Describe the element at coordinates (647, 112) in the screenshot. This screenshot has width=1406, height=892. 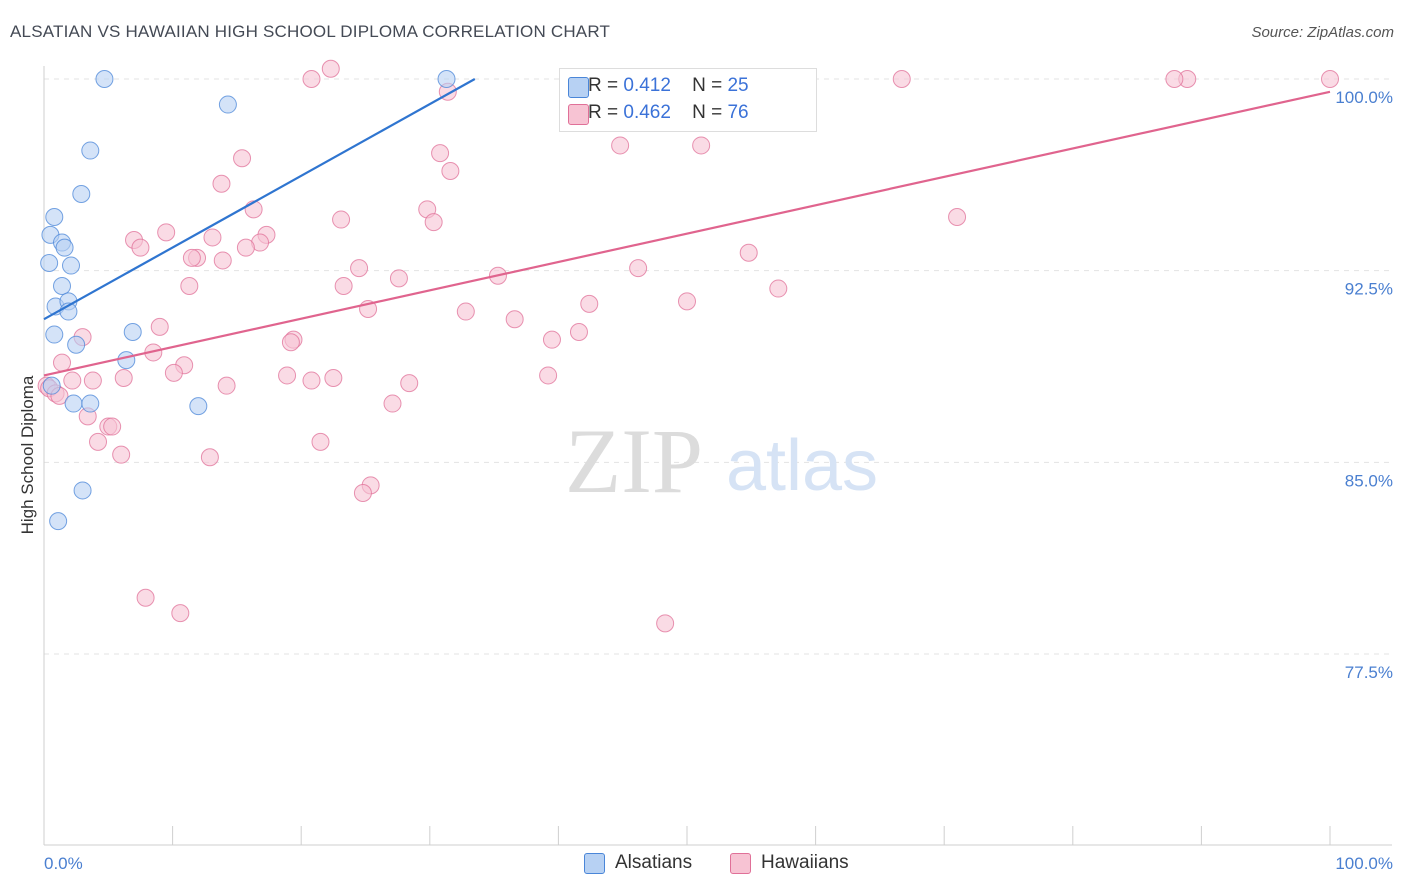
I see `r-value: 0.462` at that location.